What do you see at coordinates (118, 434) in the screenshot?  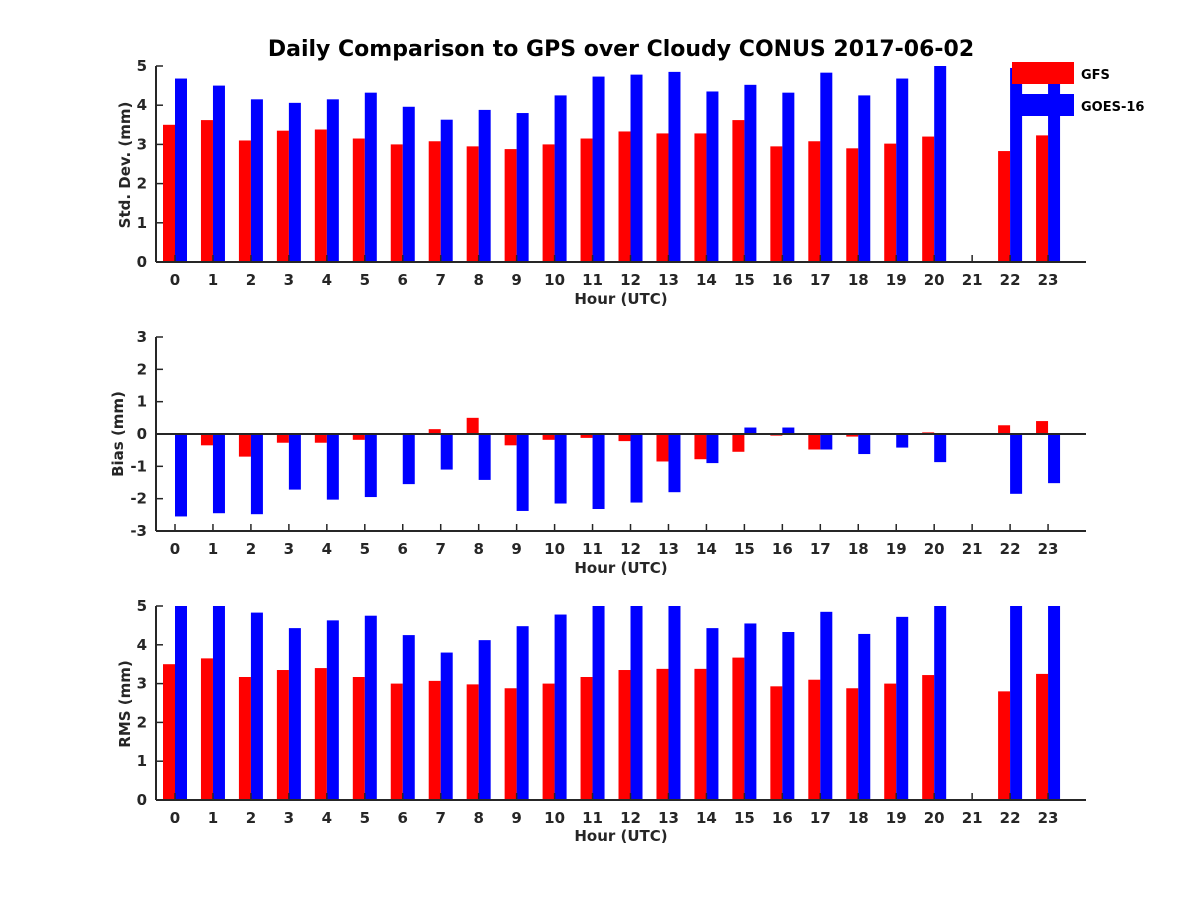 I see `y-axis-label: Bias (mm)` at bounding box center [118, 434].